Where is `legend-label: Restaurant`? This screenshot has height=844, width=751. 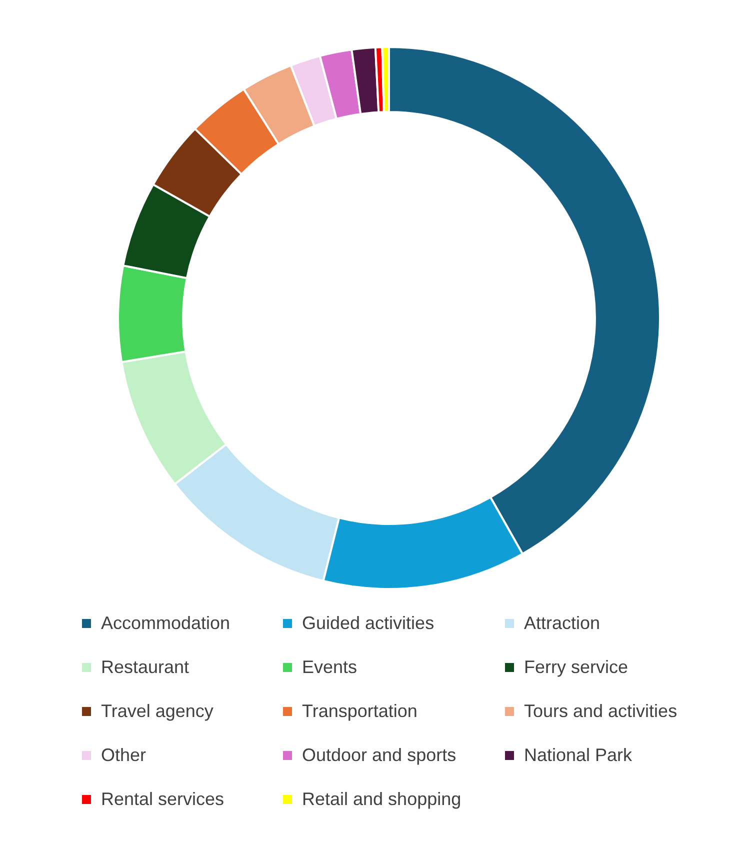
legend-label: Restaurant is located at coordinates (145, 667).